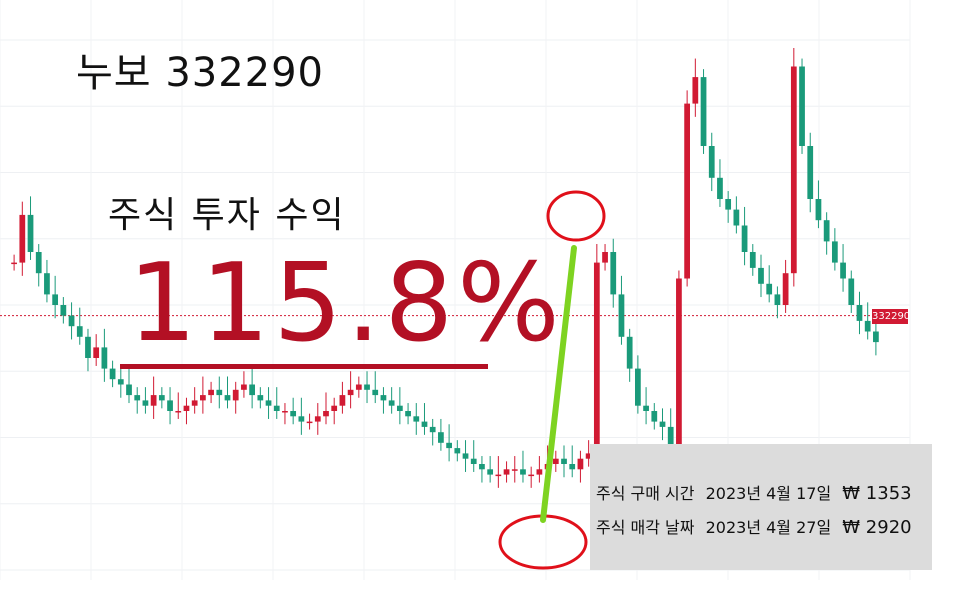 The image size is (969, 616). What do you see at coordinates (645, 527) in the screenshot?
I see `sell-label: 주식 매각 날짜` at bounding box center [645, 527].